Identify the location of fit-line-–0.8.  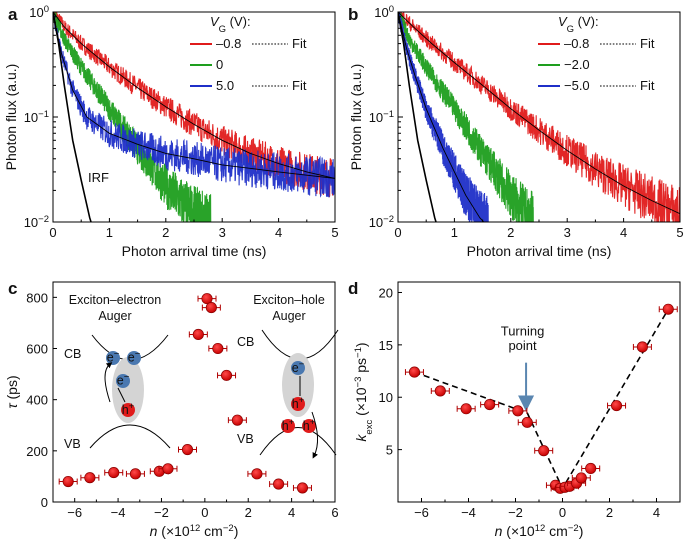
(194, 95).